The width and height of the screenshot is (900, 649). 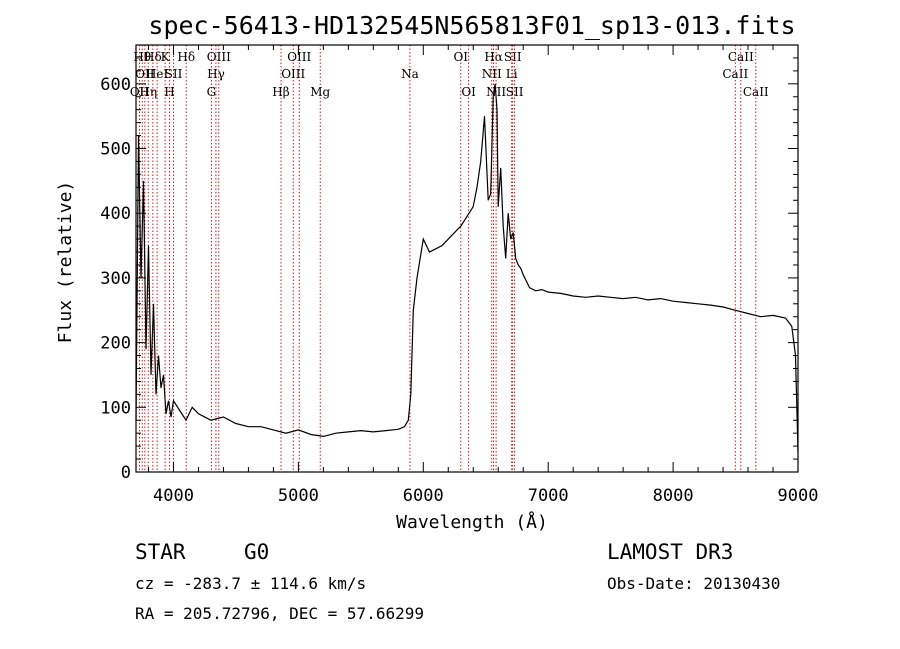 What do you see at coordinates (115, 279) in the screenshot?
I see `y-tick-label: 300` at bounding box center [115, 279].